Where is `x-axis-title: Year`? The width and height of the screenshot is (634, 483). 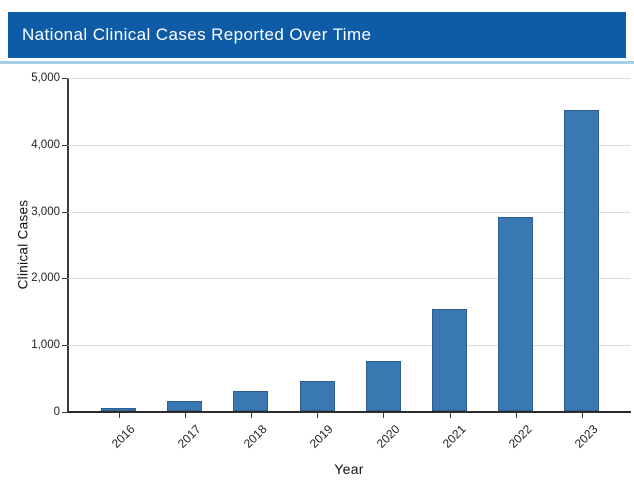
x-axis-title: Year is located at coordinates (349, 469).